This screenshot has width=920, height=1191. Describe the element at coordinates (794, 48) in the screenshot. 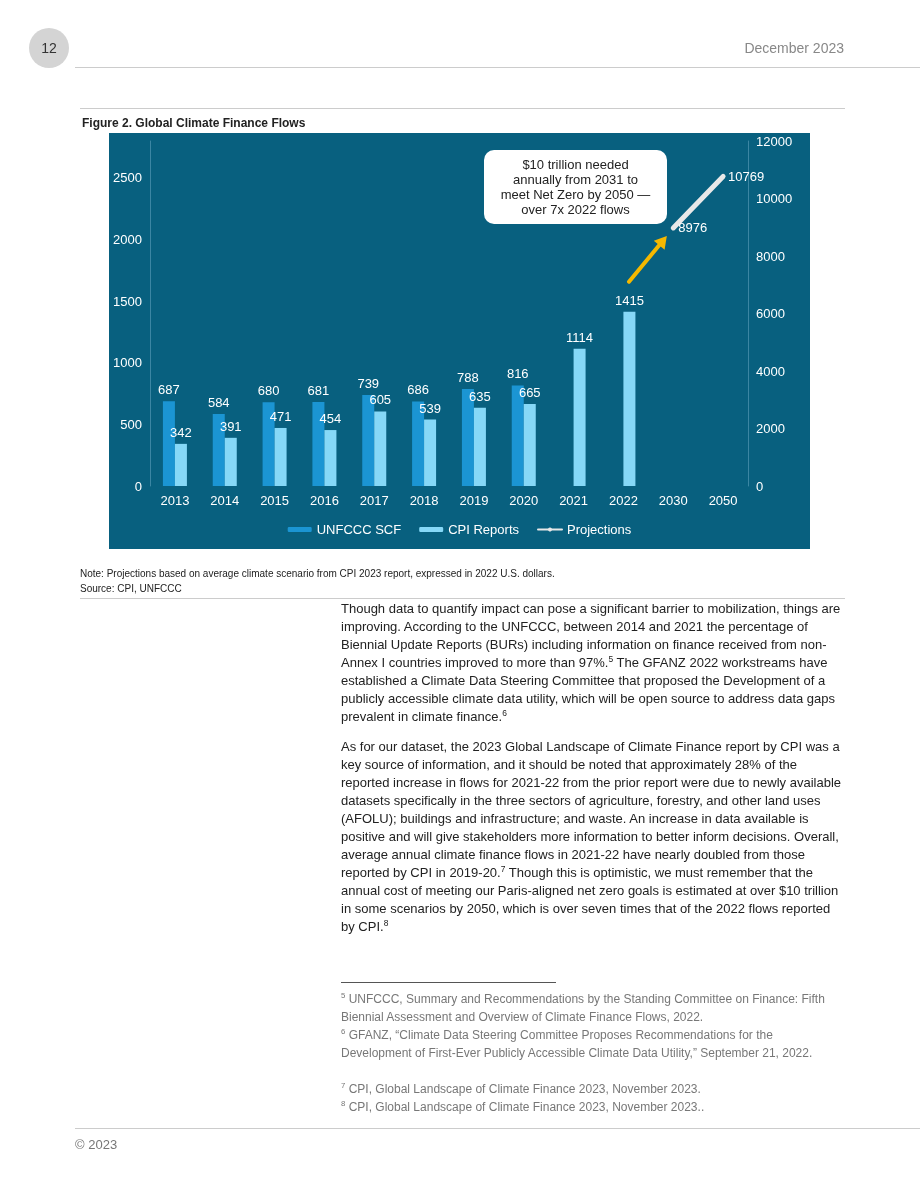

I see `text: December 2023` at that location.